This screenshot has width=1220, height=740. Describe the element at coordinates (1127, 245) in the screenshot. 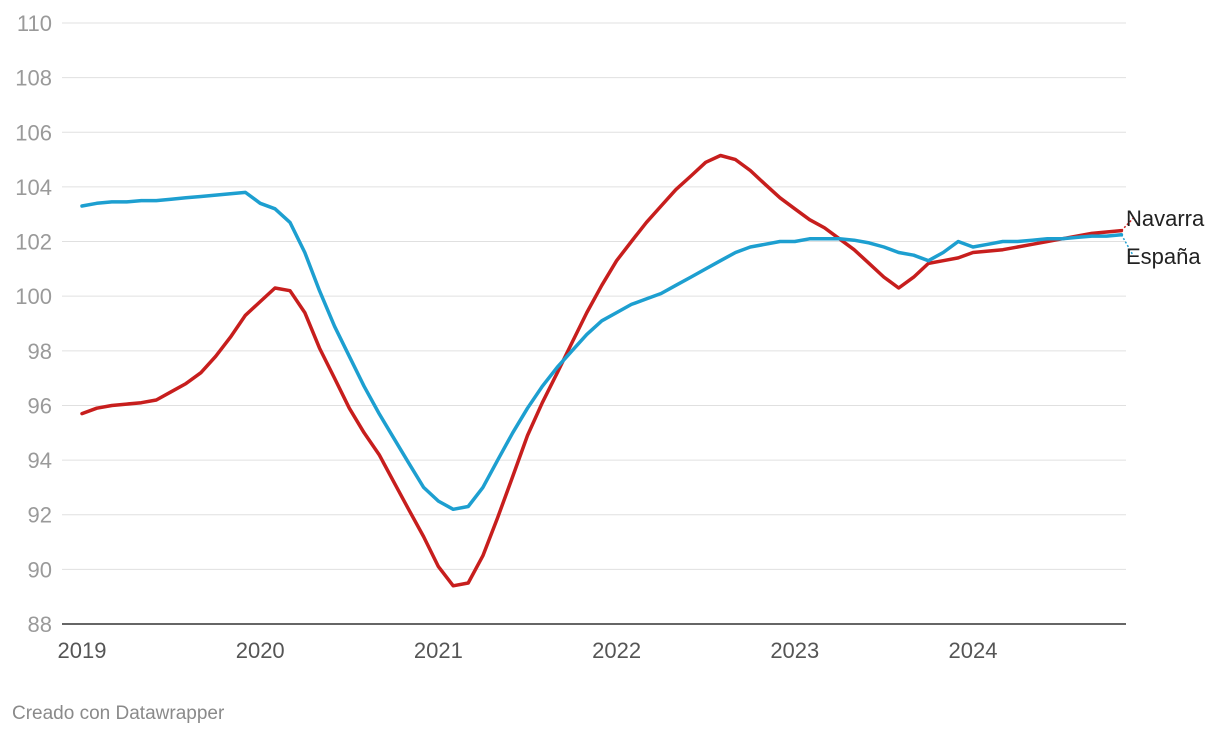

I see `series-label-connector-espa-a` at that location.